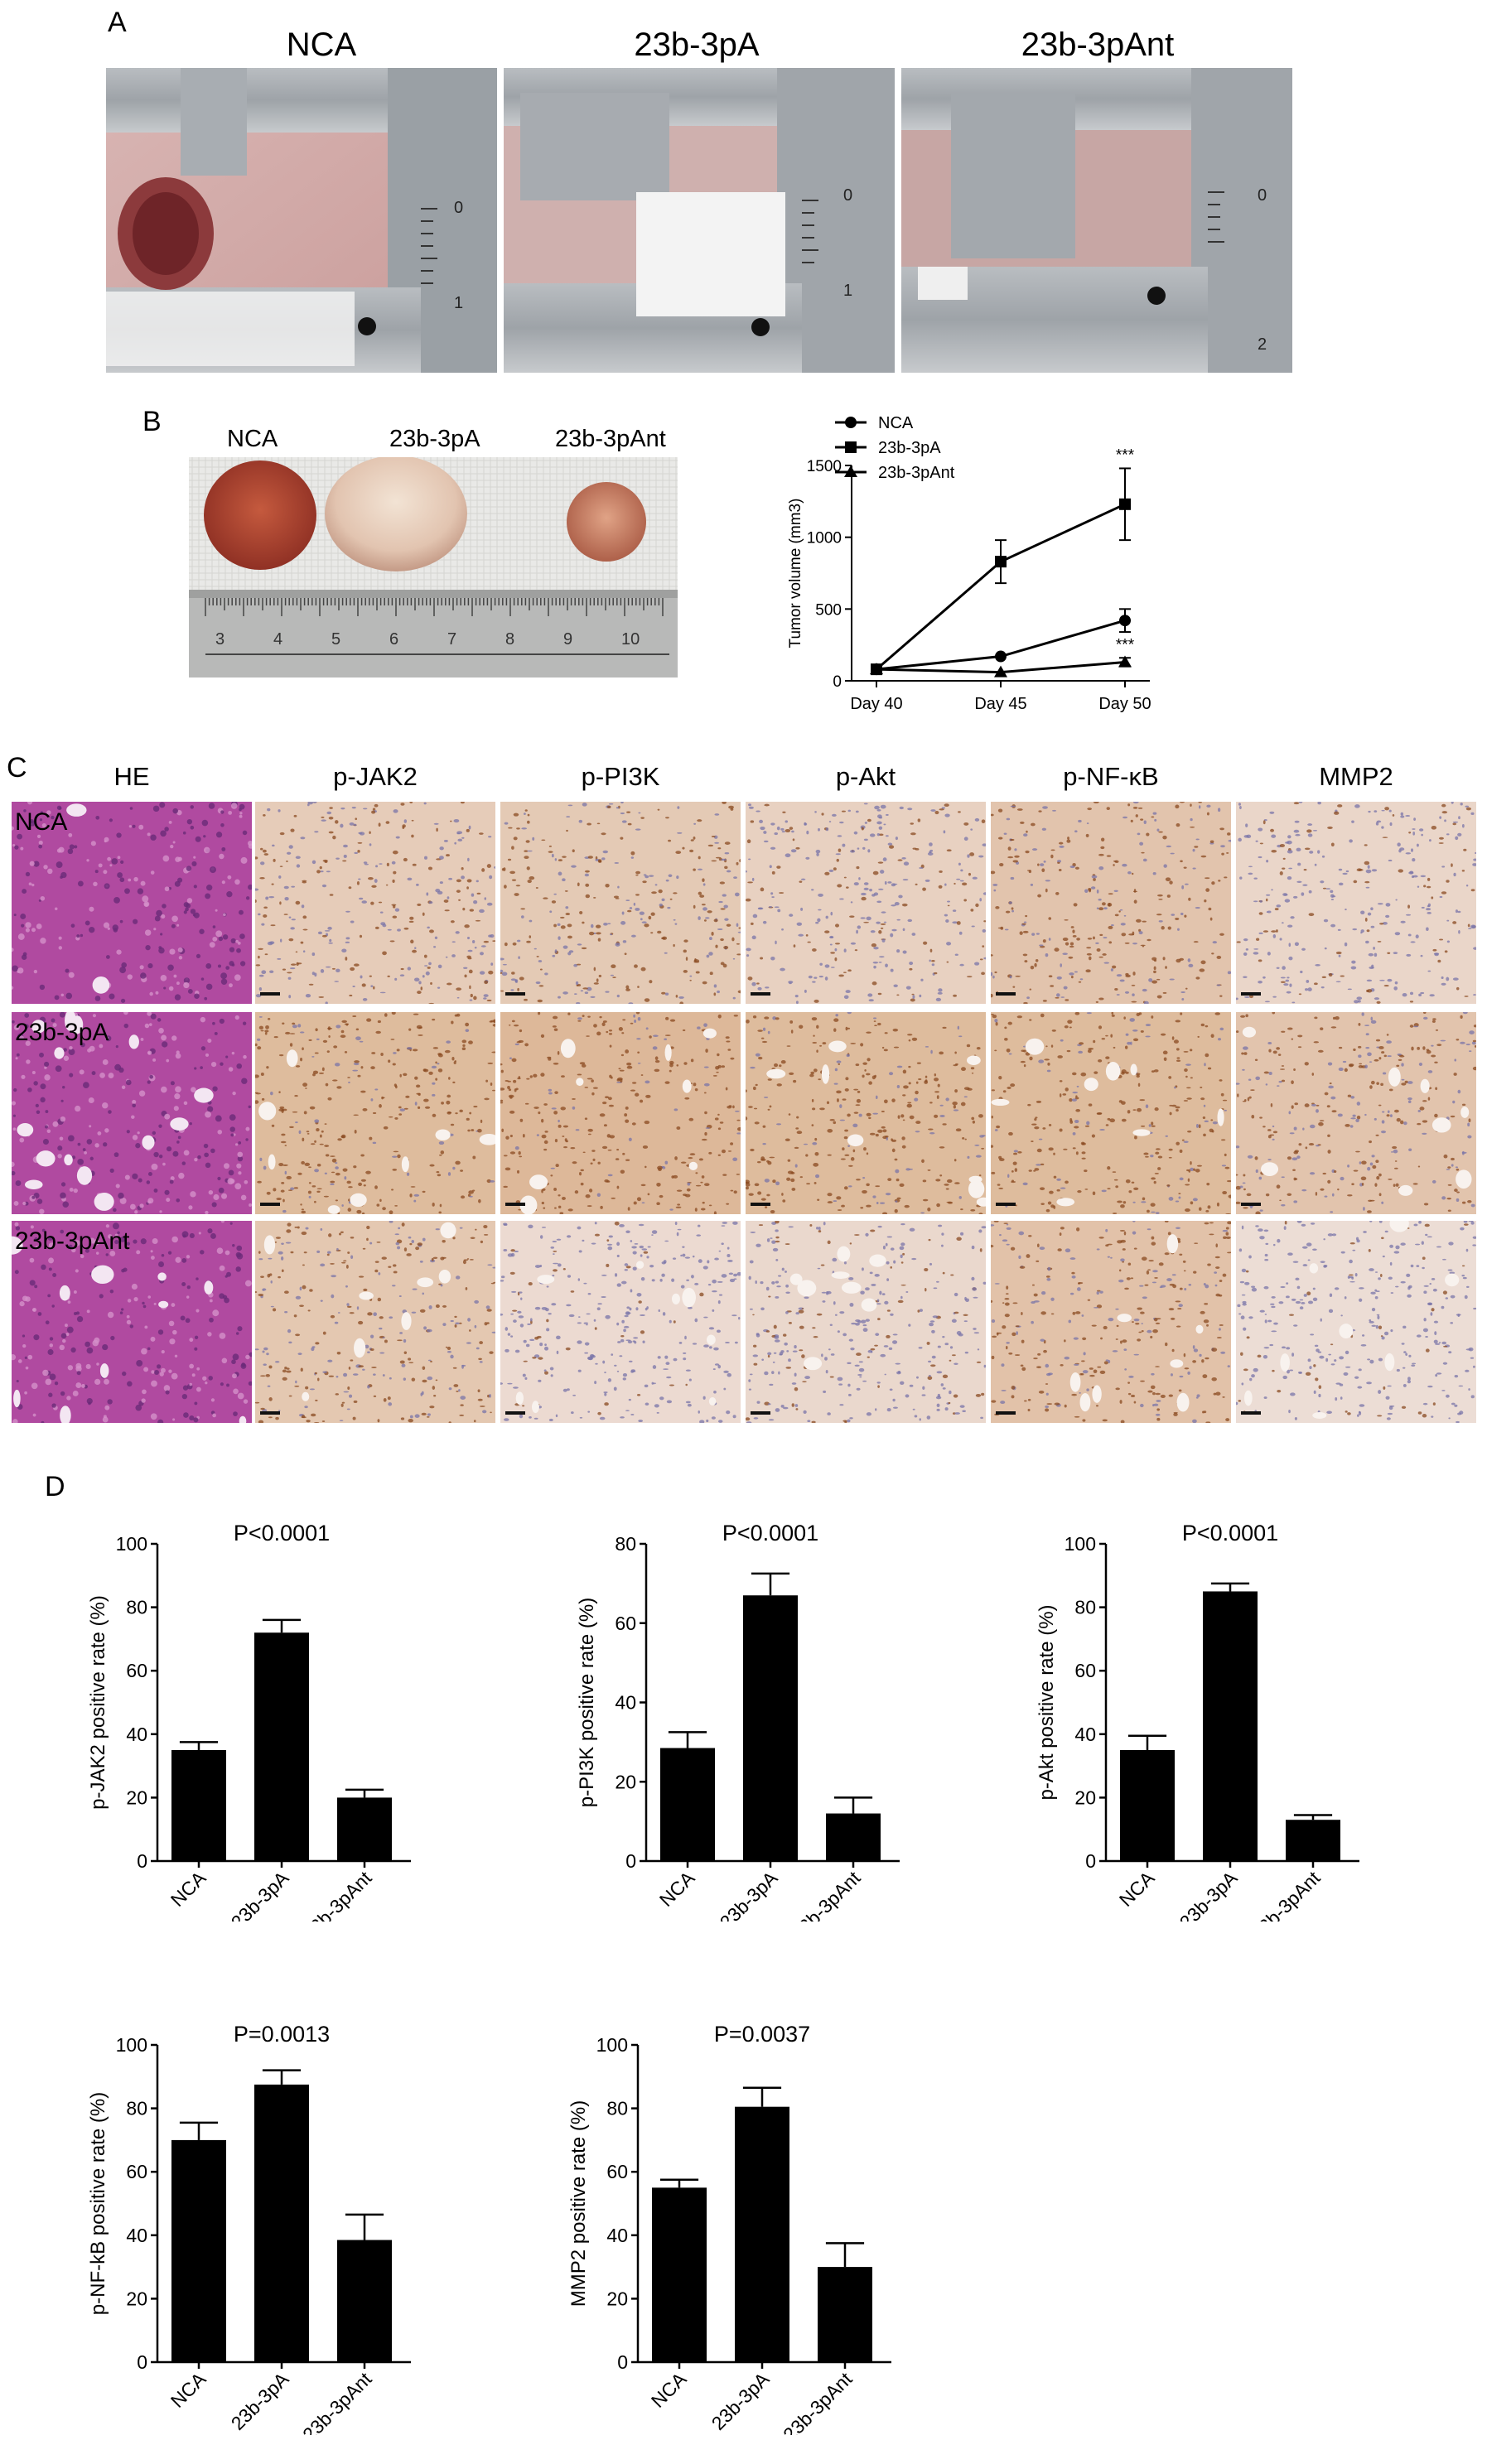 Image resolution: width=1487 pixels, height=2464 pixels. Describe the element at coordinates (795, 574) in the screenshot. I see `y-axis-label: Tumor volume (mm3)` at that location.